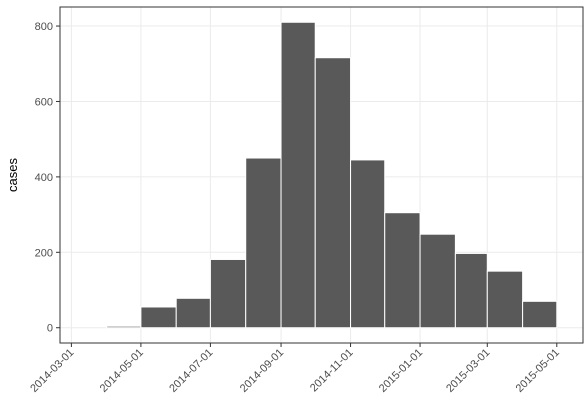 This screenshot has height=420, width=588. Describe the element at coordinates (44, 102) in the screenshot. I see `y-tick-label: 600` at that location.